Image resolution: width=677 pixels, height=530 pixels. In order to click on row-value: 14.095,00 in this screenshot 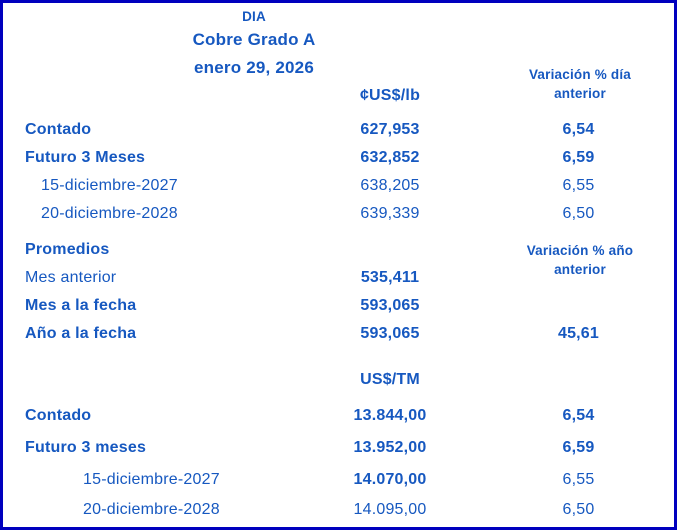, I will do `click(390, 509)`.